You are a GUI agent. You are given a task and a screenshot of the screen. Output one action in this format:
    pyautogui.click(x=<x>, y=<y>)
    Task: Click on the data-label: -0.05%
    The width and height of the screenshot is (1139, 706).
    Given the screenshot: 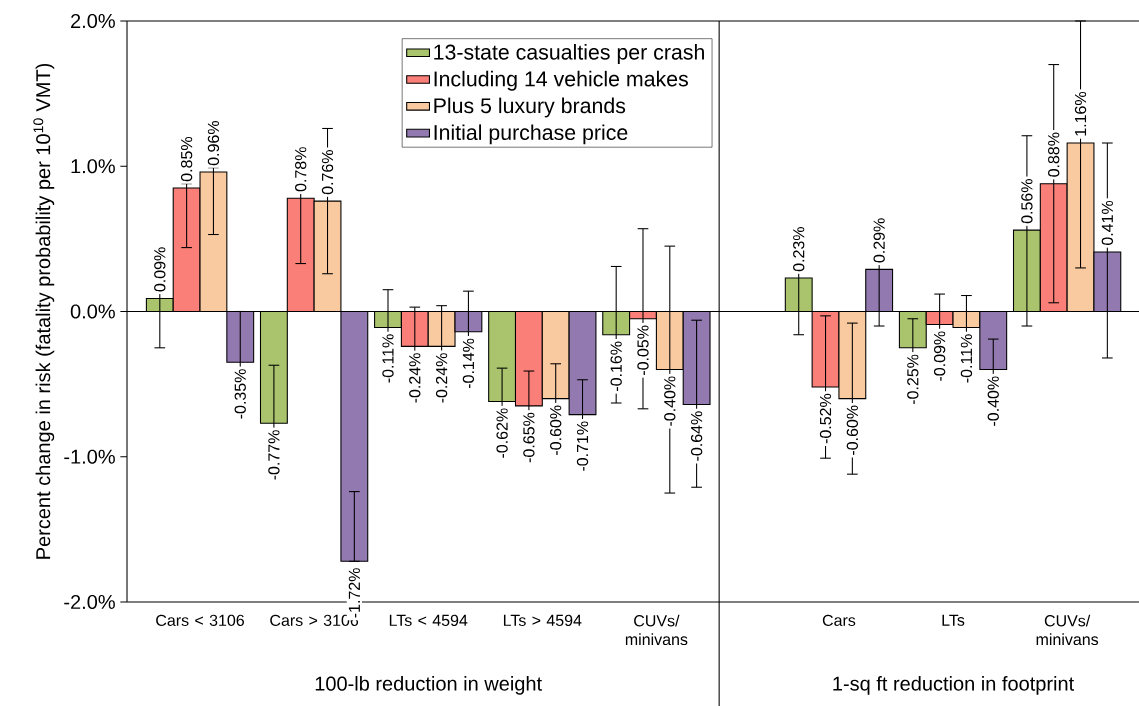 What is the action you would take?
    pyautogui.click(x=643, y=350)
    